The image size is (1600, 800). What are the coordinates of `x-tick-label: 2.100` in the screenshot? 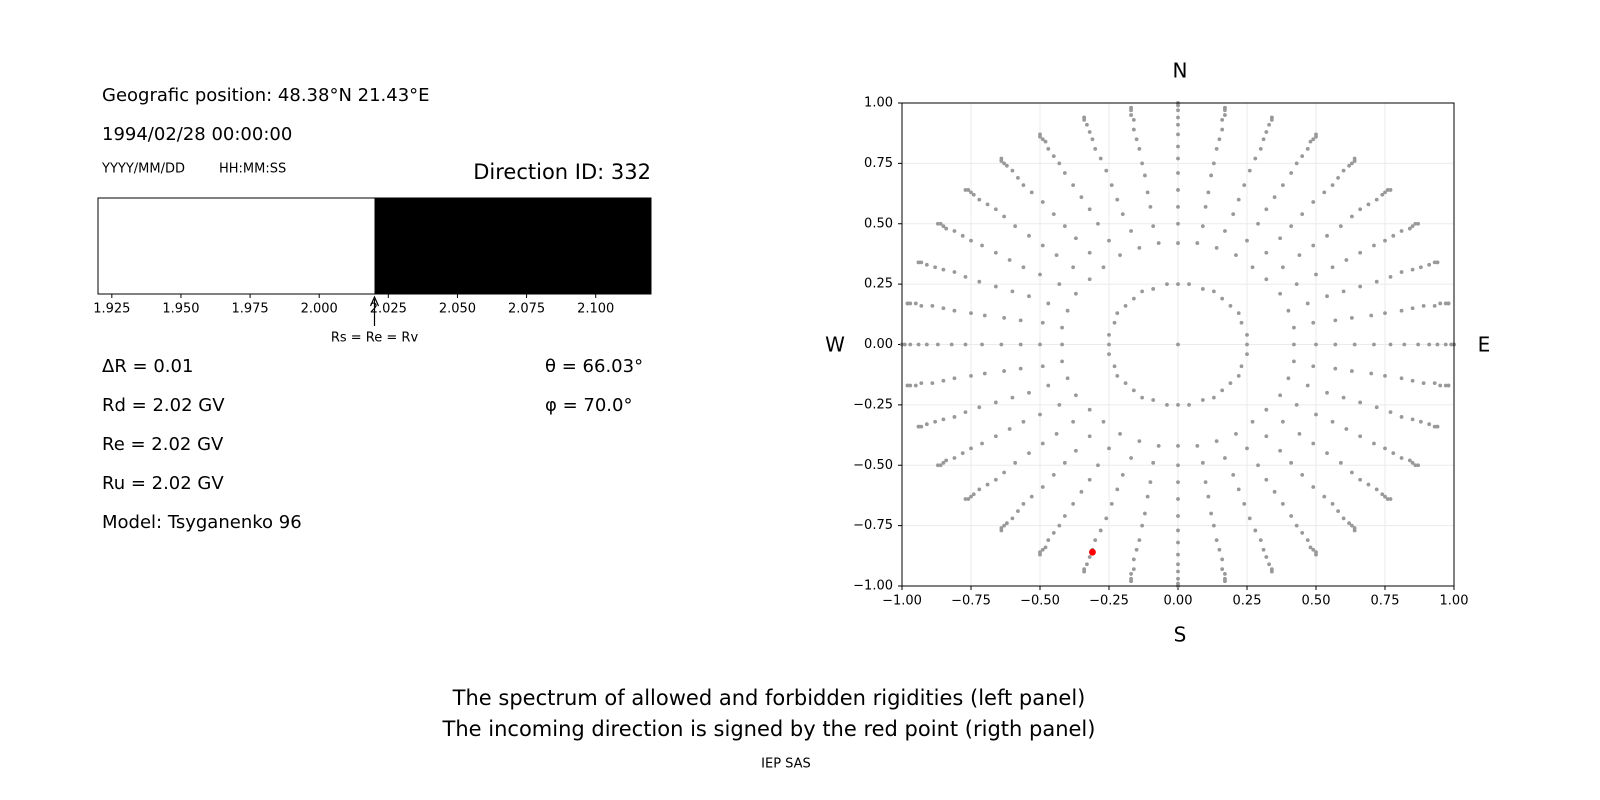 It's located at (595, 309).